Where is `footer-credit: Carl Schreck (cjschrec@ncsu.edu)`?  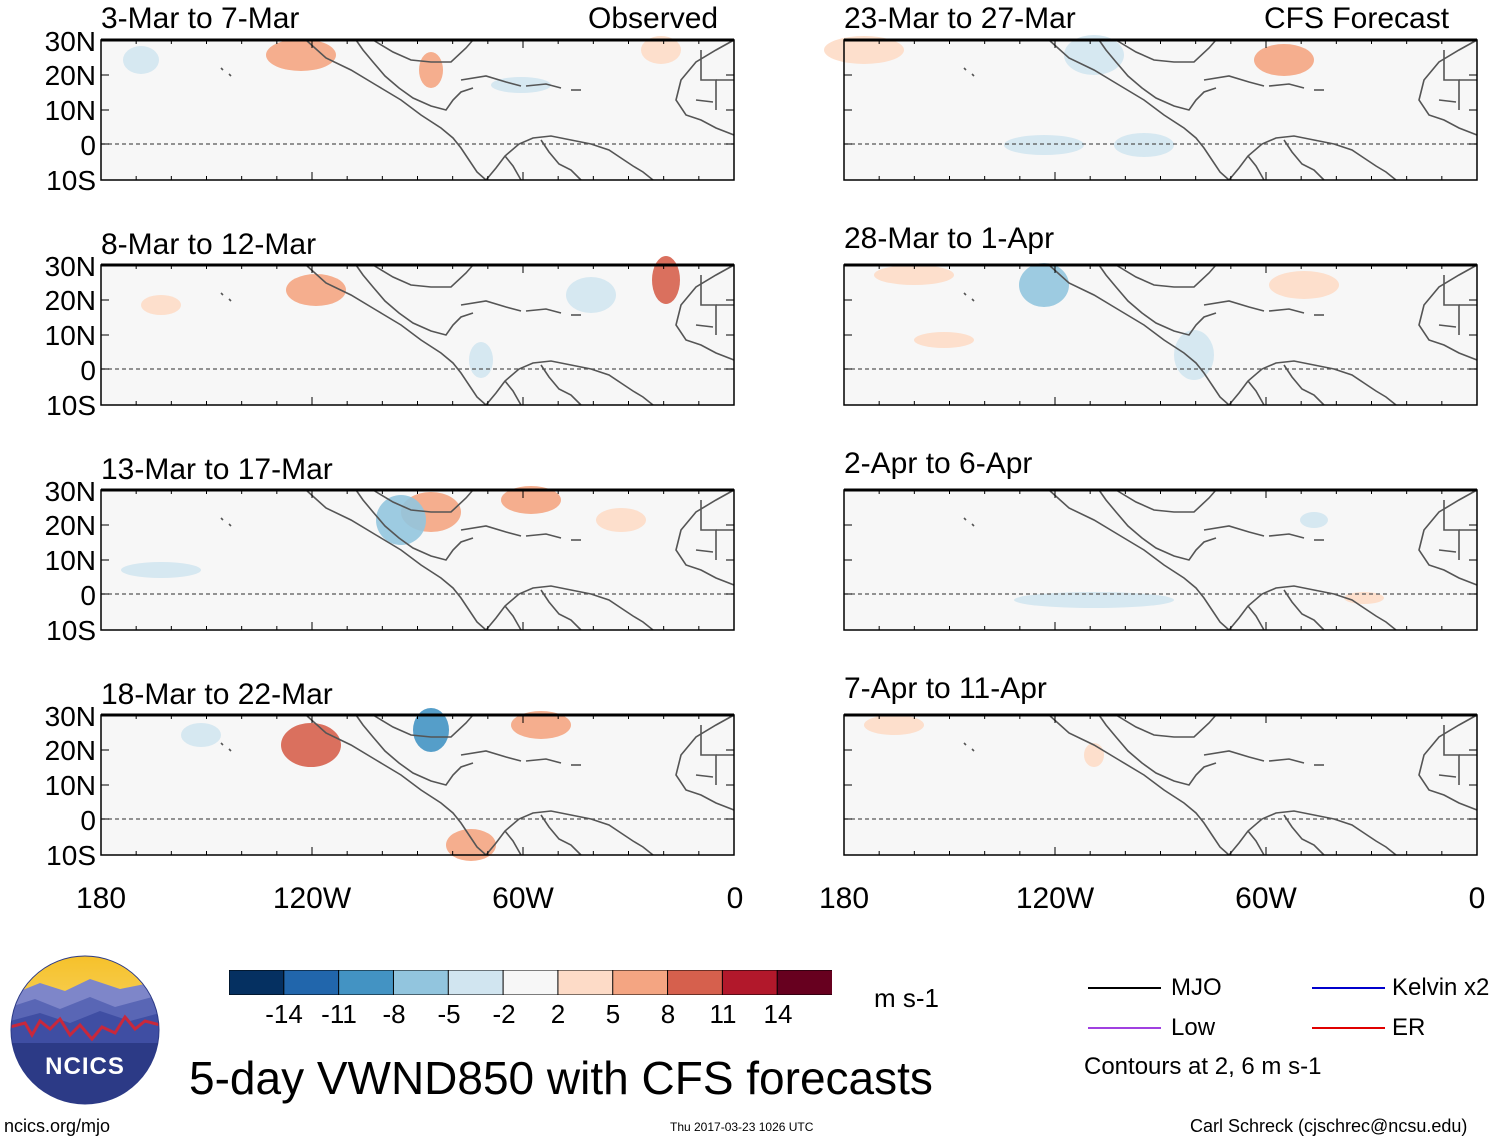 footer-credit: Carl Schreck (cjschrec@ncsu.edu) is located at coordinates (1329, 1126).